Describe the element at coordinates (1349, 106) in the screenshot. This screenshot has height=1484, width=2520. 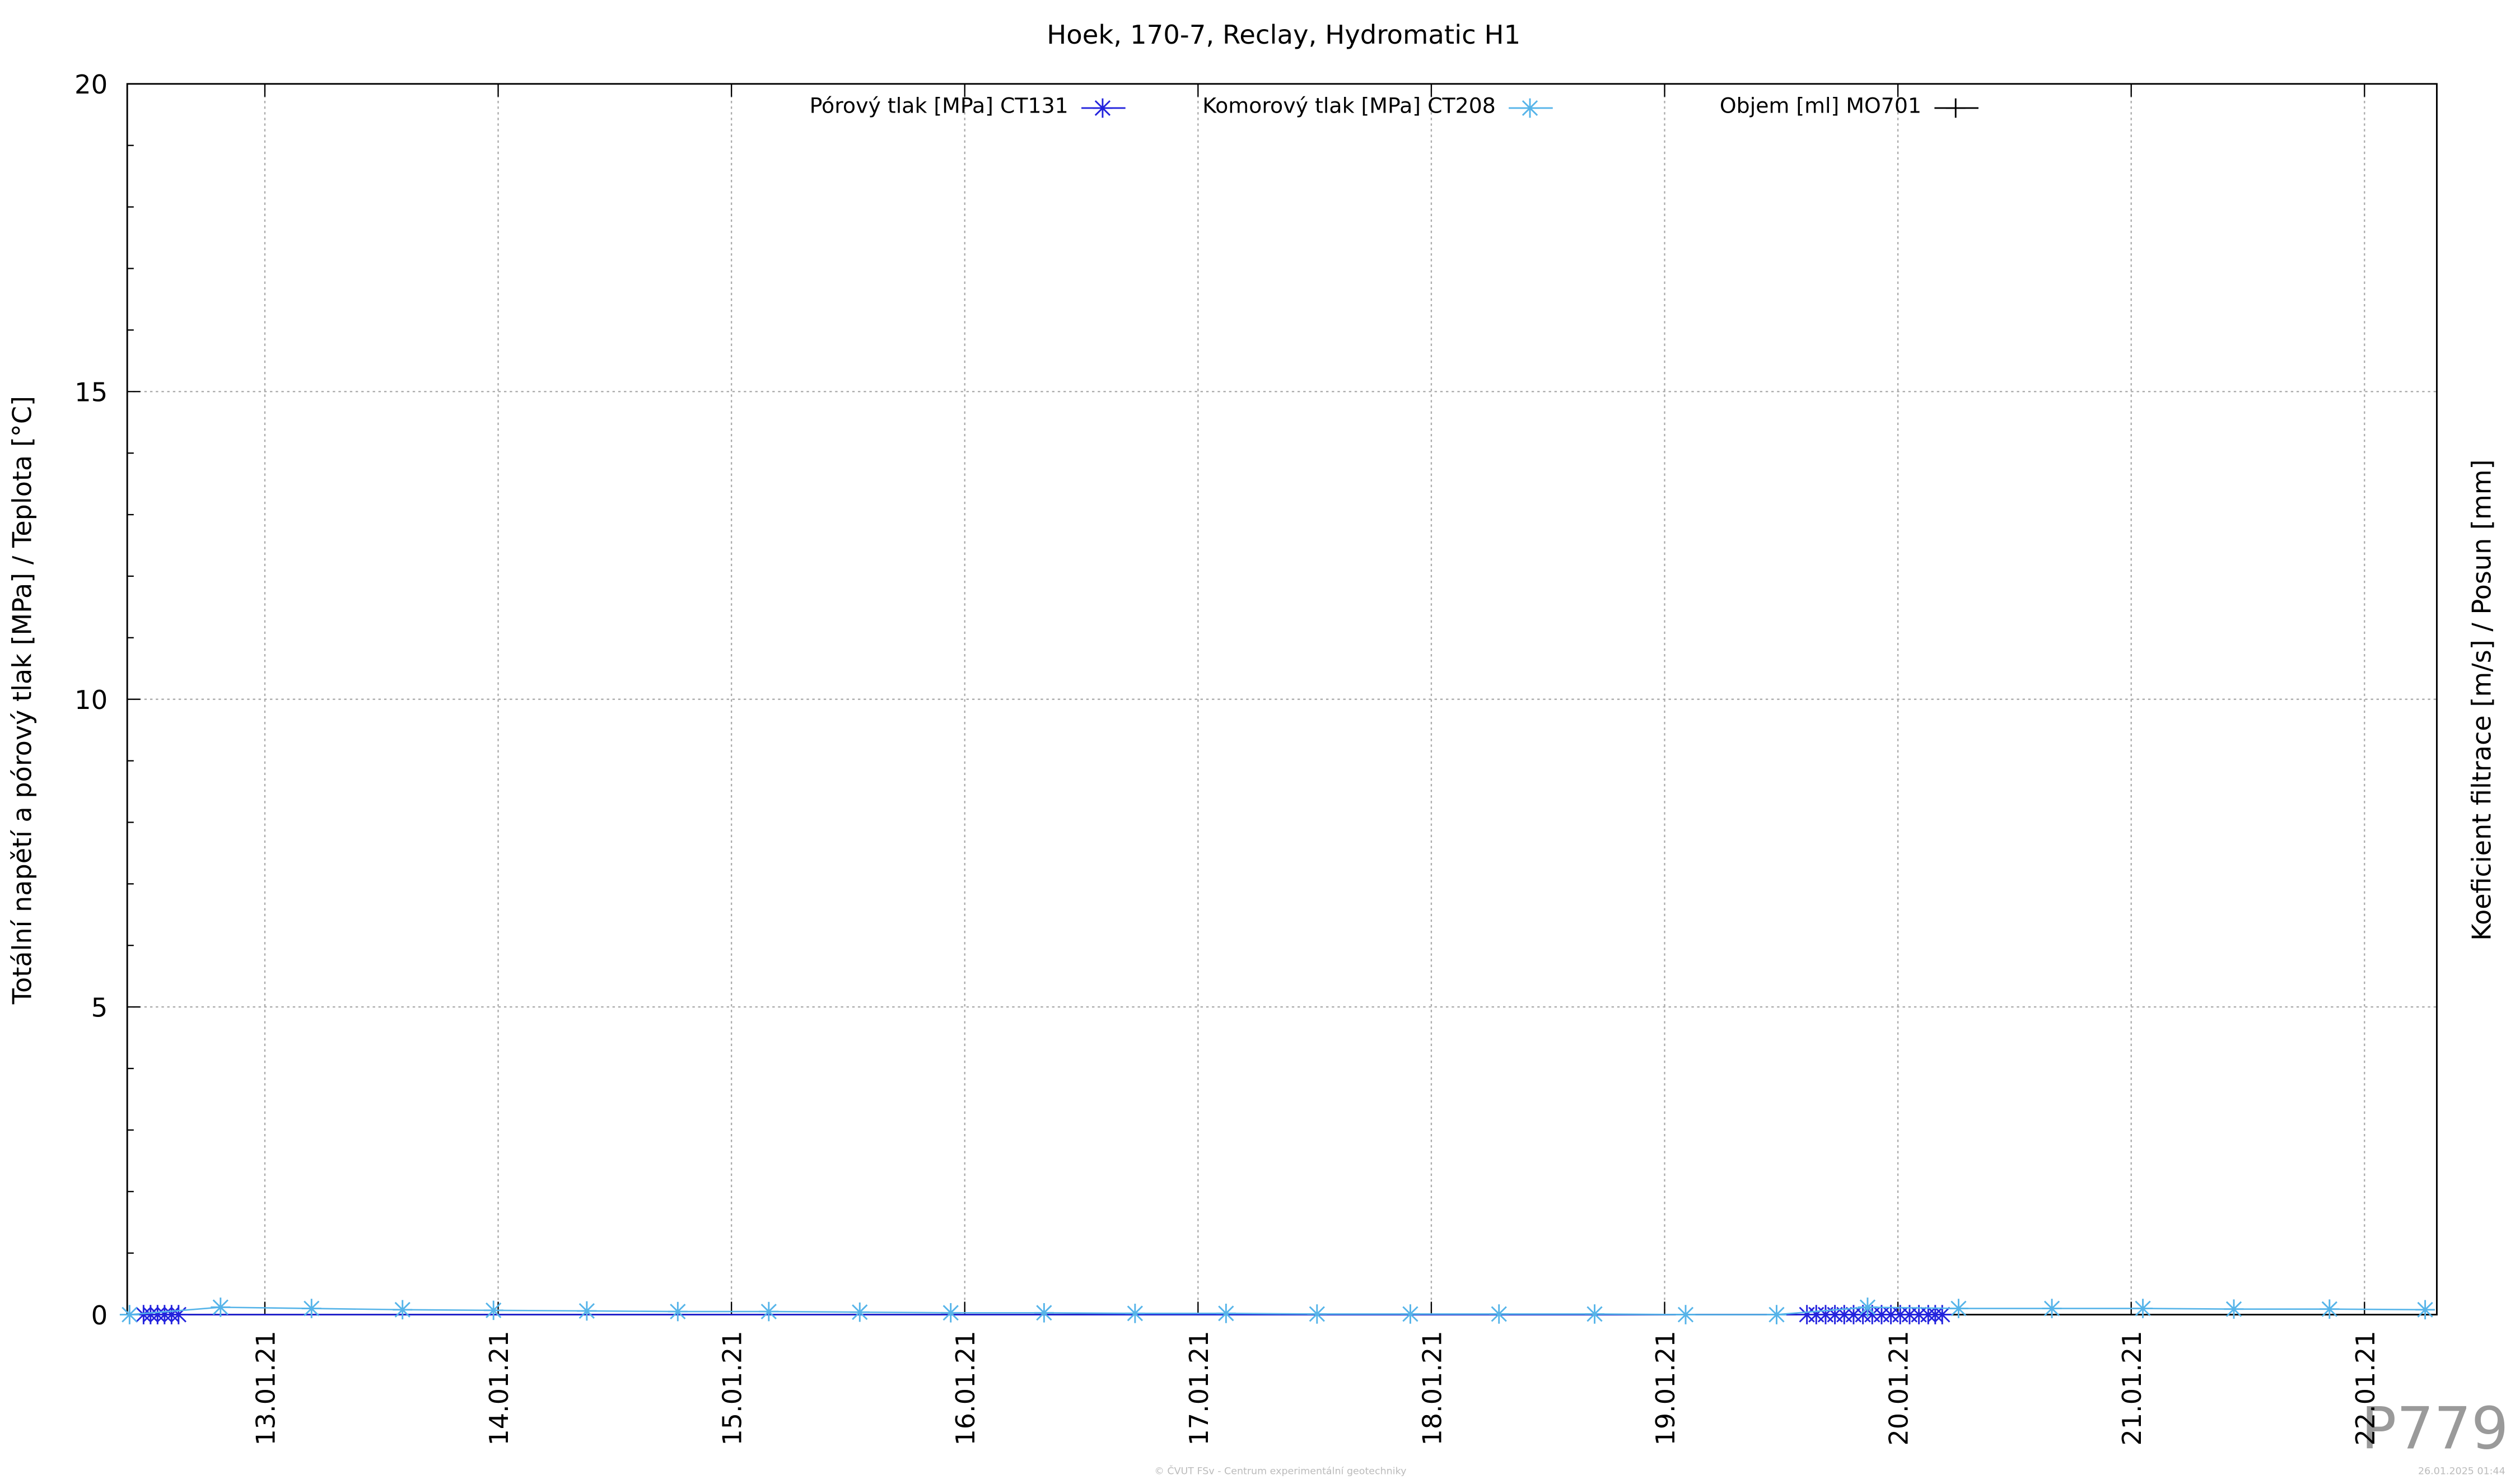
I see `legend-label: Komorový tlak [MPa] CT208` at that location.